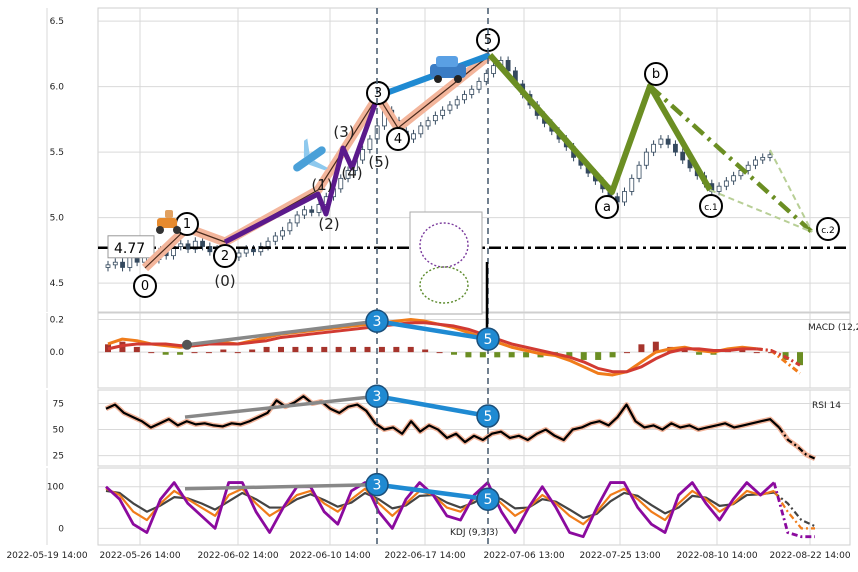 The width and height of the screenshot is (858, 572). What do you see at coordinates (55, 488) in the screenshot?
I see `y-tick-label: 100` at bounding box center [55, 488].